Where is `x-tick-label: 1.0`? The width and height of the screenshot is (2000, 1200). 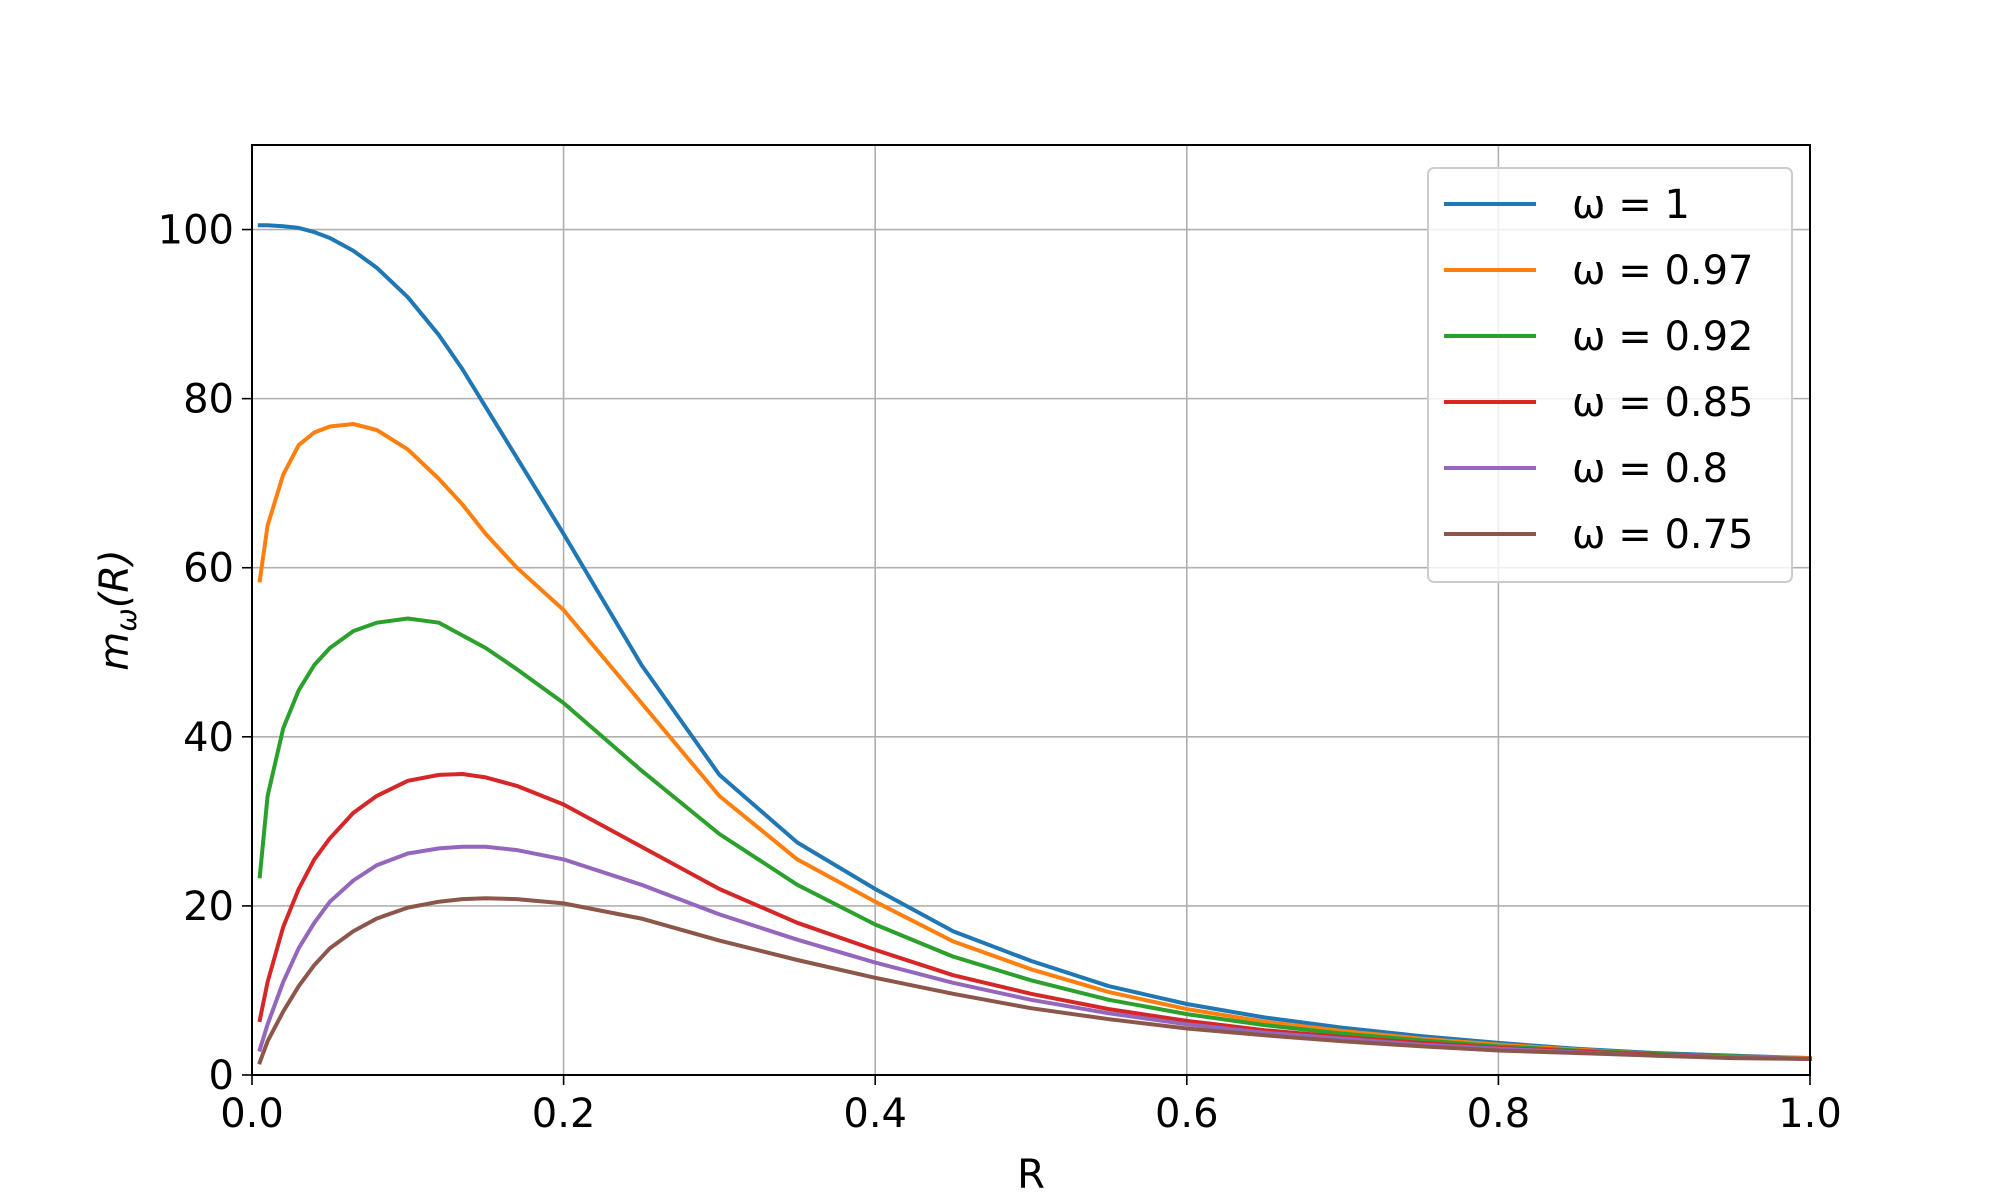 x-tick-label: 1.0 is located at coordinates (1810, 1114).